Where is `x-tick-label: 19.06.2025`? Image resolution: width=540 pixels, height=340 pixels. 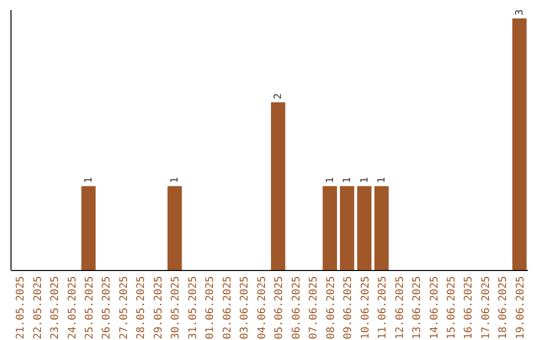
x-tick-label: 19.06.2025 is located at coordinates (520, 308).